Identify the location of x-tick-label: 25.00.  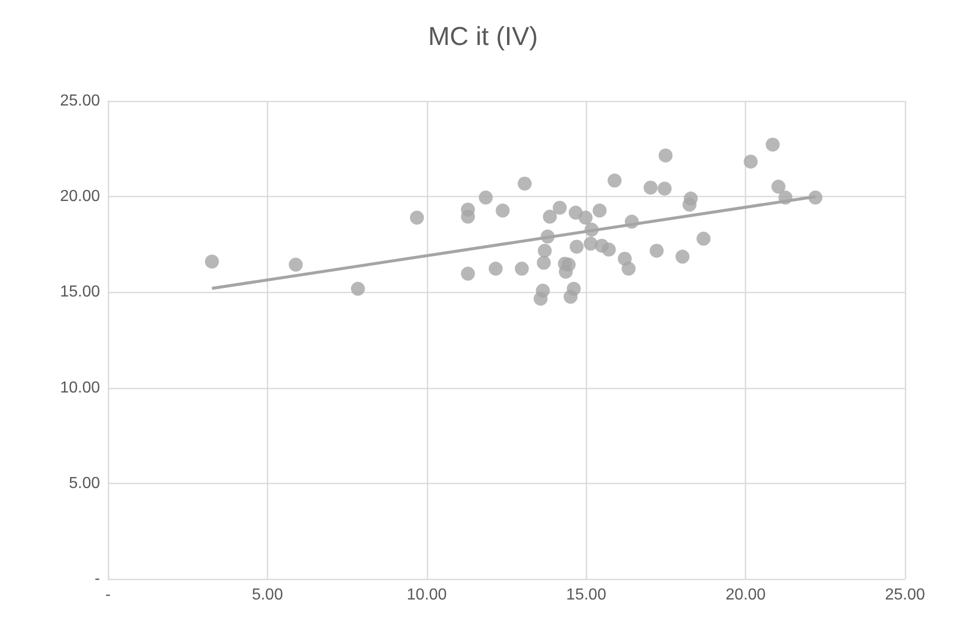
(905, 595).